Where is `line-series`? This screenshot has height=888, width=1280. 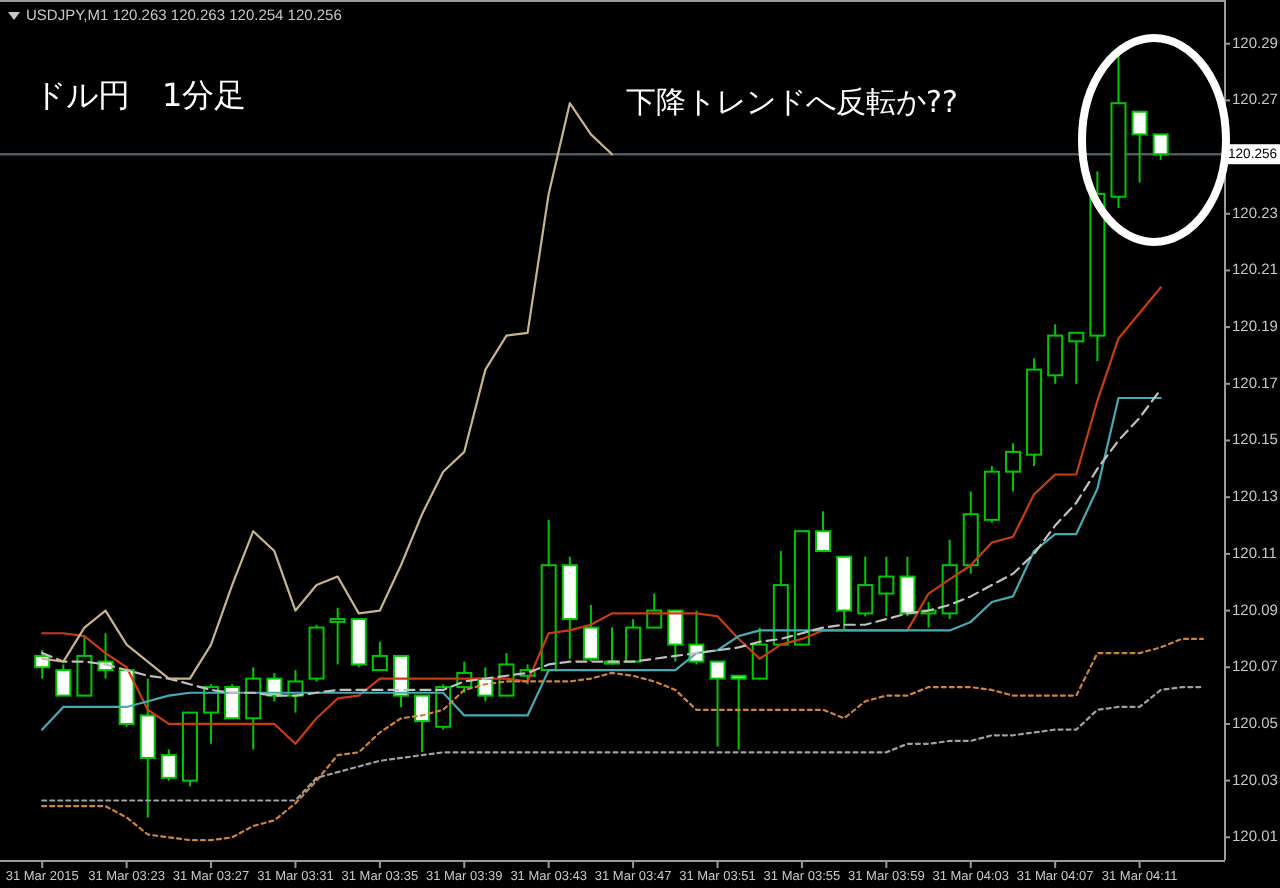
line-series is located at coordinates (622, 744).